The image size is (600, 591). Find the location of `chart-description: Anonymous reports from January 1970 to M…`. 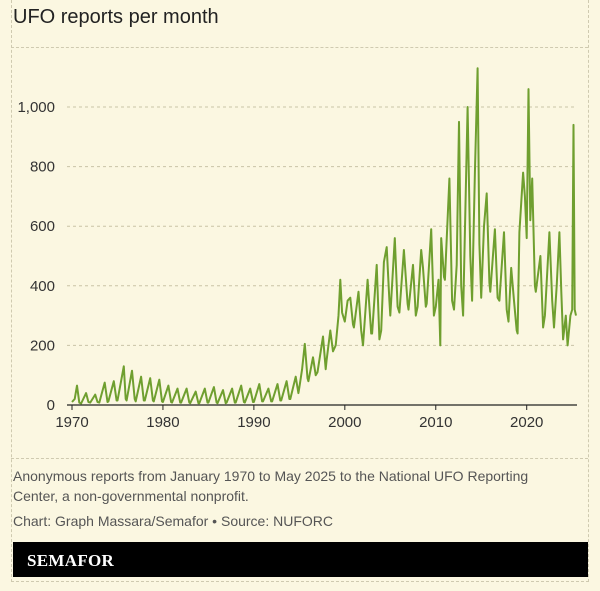

chart-description: Anonymous reports from January 1970 to M… is located at coordinates (271, 486).